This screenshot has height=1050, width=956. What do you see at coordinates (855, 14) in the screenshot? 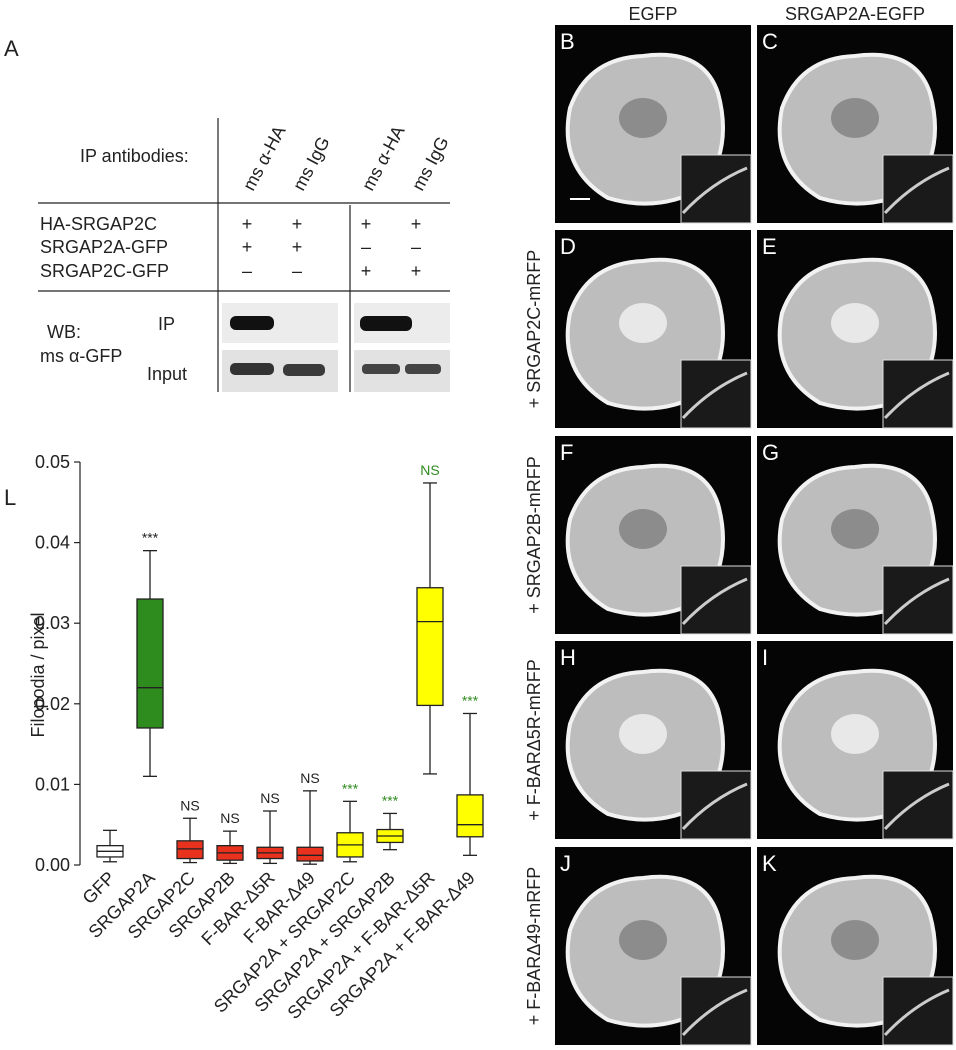
I see `column-header: SRGAP2A-EGFP` at bounding box center [855, 14].